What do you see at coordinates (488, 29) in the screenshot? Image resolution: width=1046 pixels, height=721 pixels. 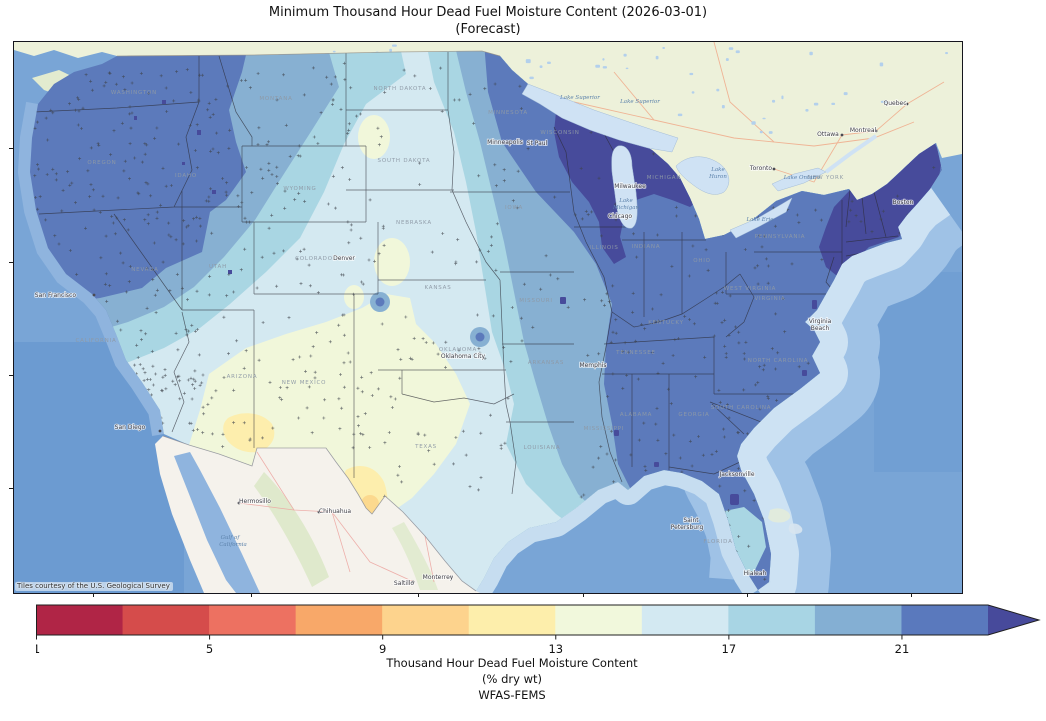 I see `figure-title-line2: (Forecast)` at bounding box center [488, 29].